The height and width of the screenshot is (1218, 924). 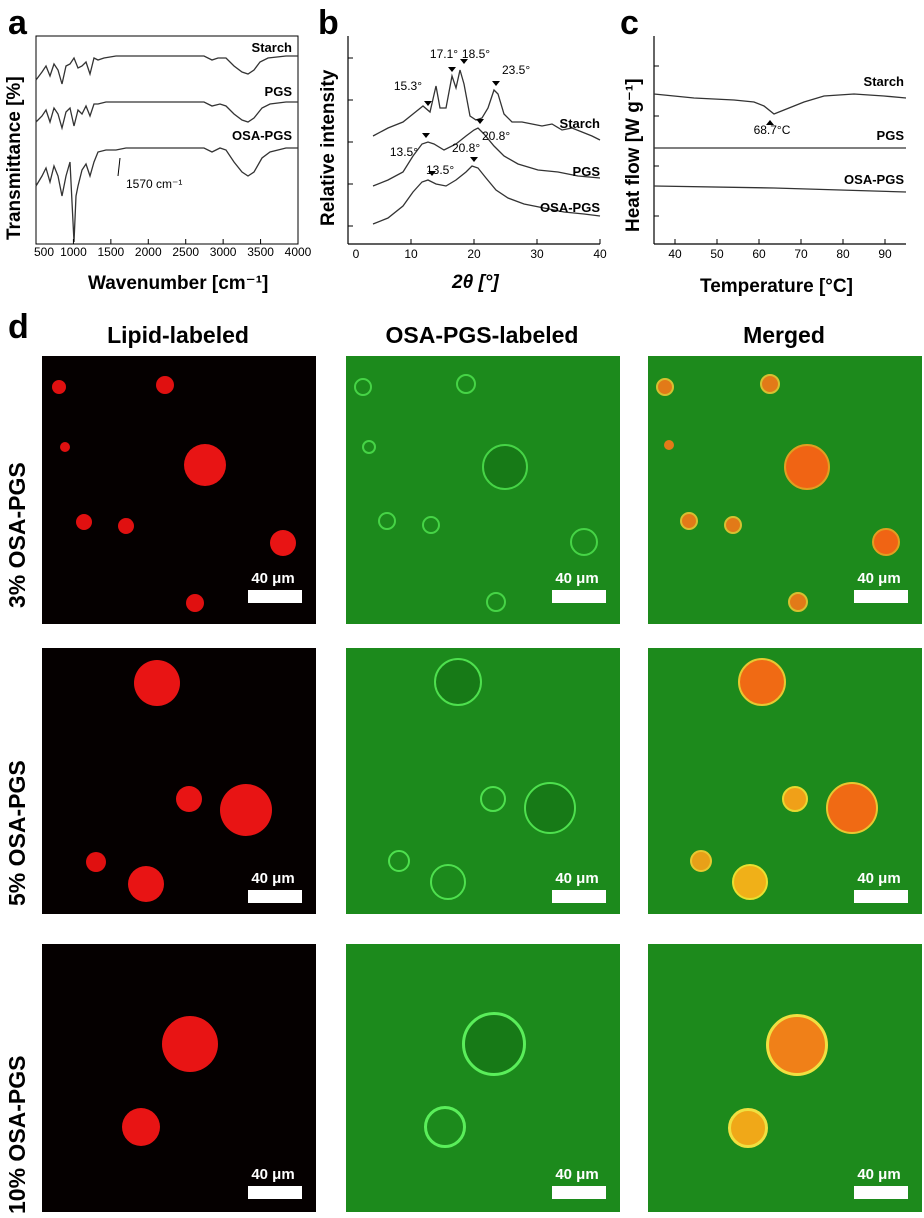 What do you see at coordinates (784, 335) in the screenshot?
I see `column-header-merged: Merged` at bounding box center [784, 335].